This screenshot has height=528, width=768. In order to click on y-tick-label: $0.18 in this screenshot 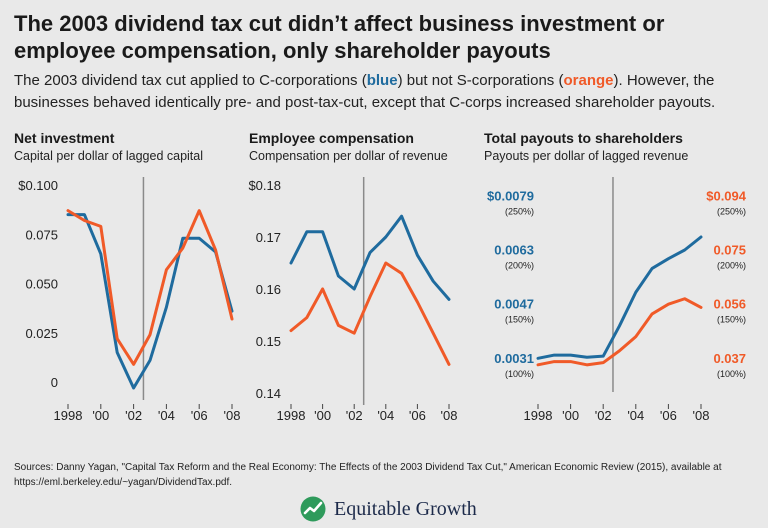, I will do `click(264, 185)`.